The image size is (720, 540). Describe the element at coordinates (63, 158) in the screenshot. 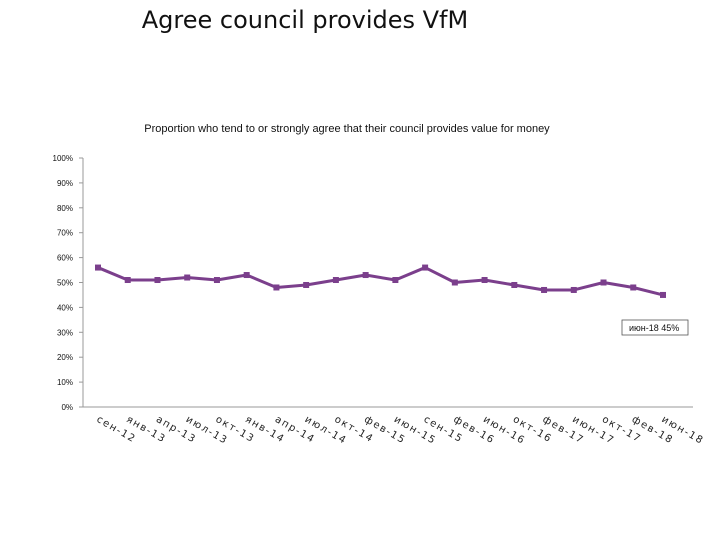

I see `y-tick-label: 100%` at that location.